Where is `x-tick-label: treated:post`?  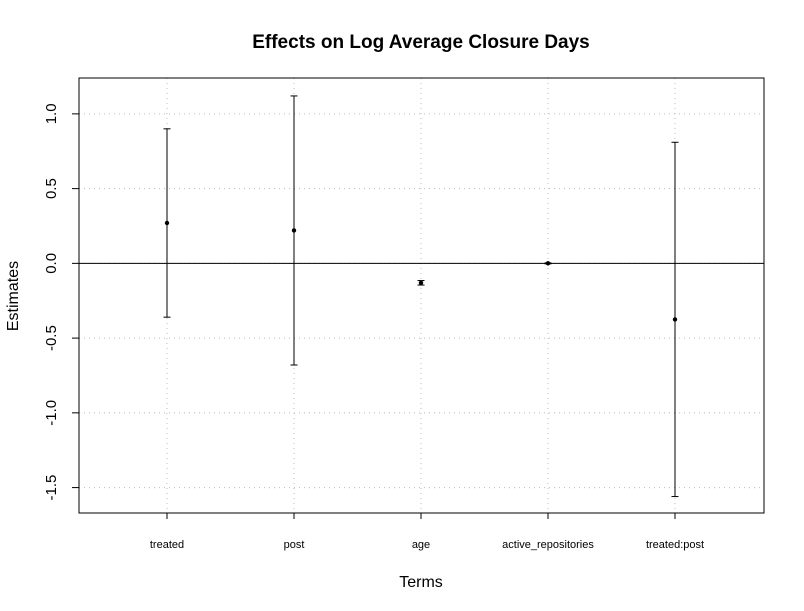 x-tick-label: treated:post is located at coordinates (675, 545).